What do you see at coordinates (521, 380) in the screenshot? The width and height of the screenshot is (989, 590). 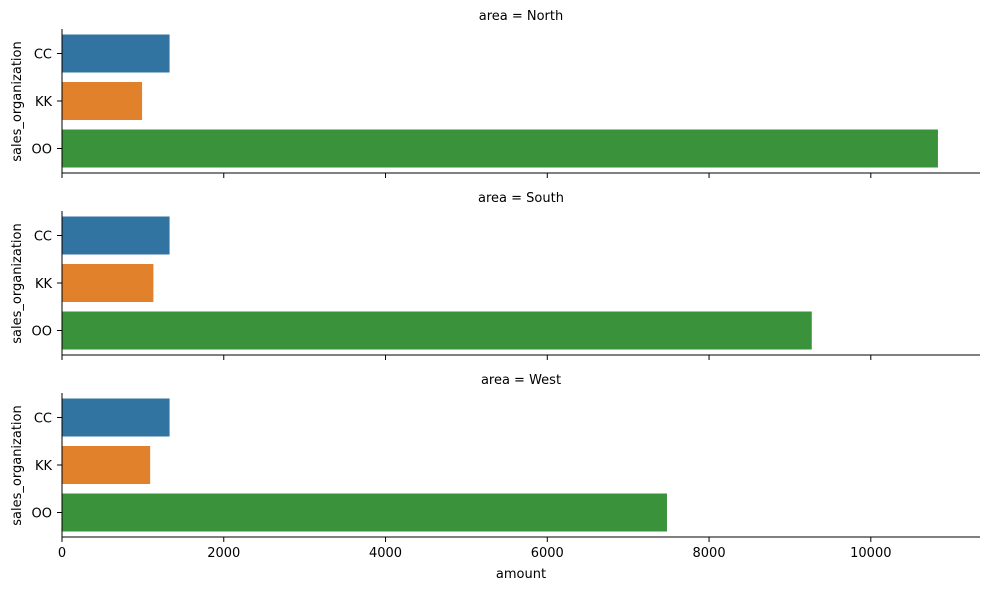 I see `facet-title: area = West` at bounding box center [521, 380].